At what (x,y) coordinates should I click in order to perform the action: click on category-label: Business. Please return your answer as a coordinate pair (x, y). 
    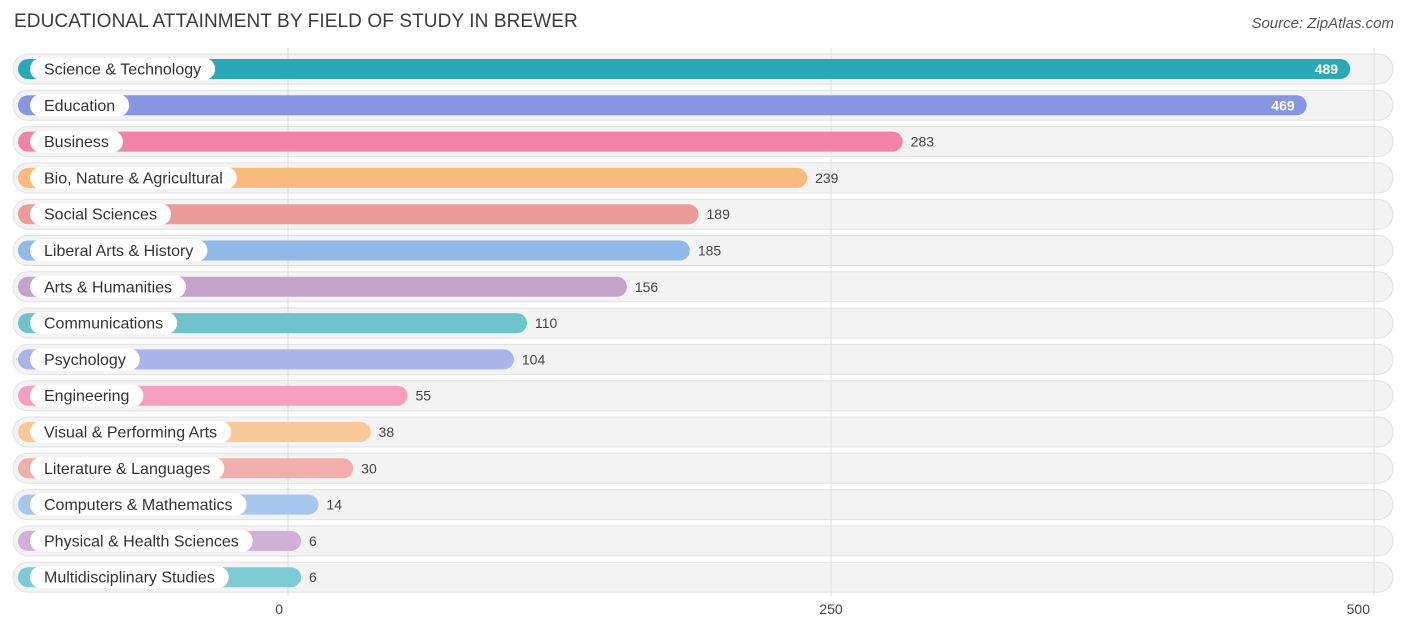
    Looking at the image, I should click on (76, 142).